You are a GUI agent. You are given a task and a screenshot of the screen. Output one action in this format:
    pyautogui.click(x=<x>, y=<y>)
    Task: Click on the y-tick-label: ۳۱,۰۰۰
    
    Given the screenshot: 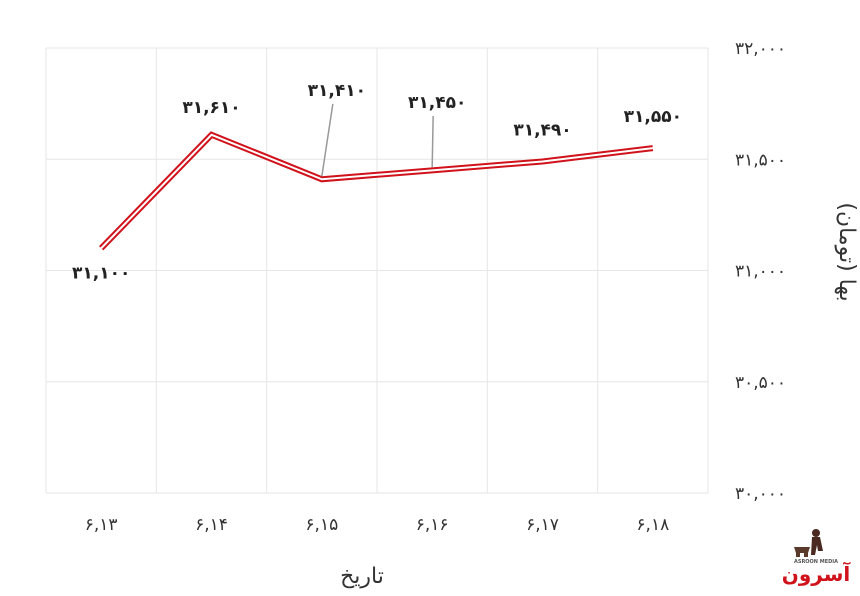 What is the action you would take?
    pyautogui.click(x=760, y=272)
    